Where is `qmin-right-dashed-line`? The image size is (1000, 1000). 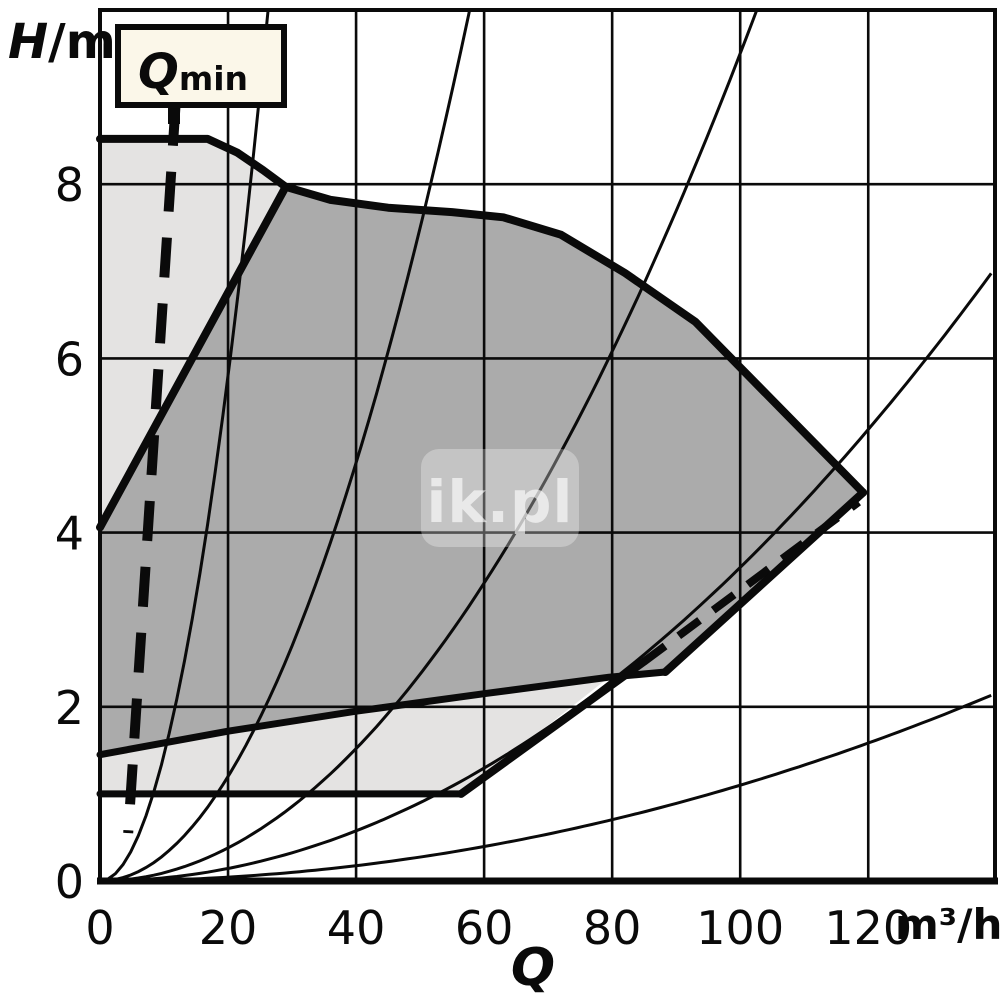
qmin-right-dashed-line is located at coordinates (751, 581).